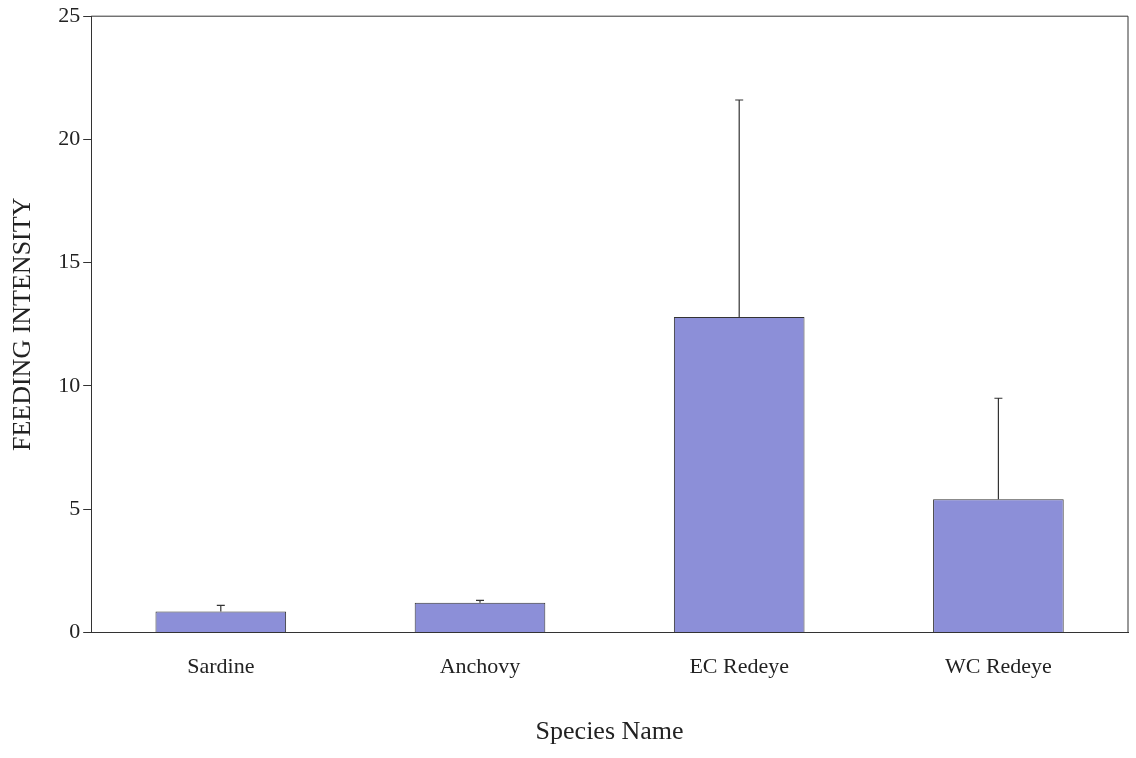 This screenshot has height=758, width=1136. Describe the element at coordinates (22, 324) in the screenshot. I see `y-axis-title: FEEDING INTENSITY` at that location.